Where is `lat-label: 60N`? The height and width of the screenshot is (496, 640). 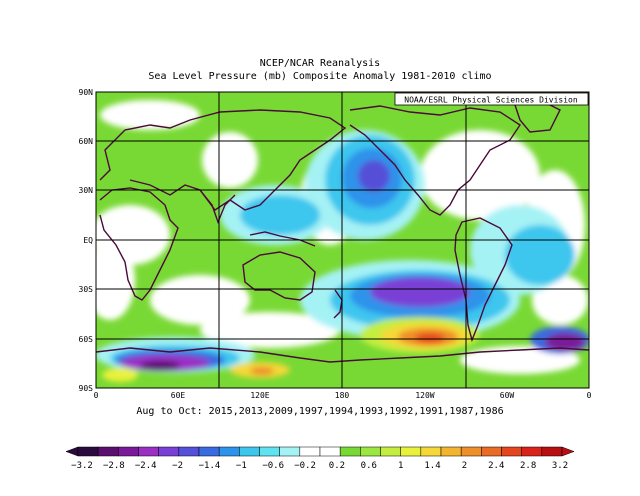 lat-label: 60N is located at coordinates (86, 141).